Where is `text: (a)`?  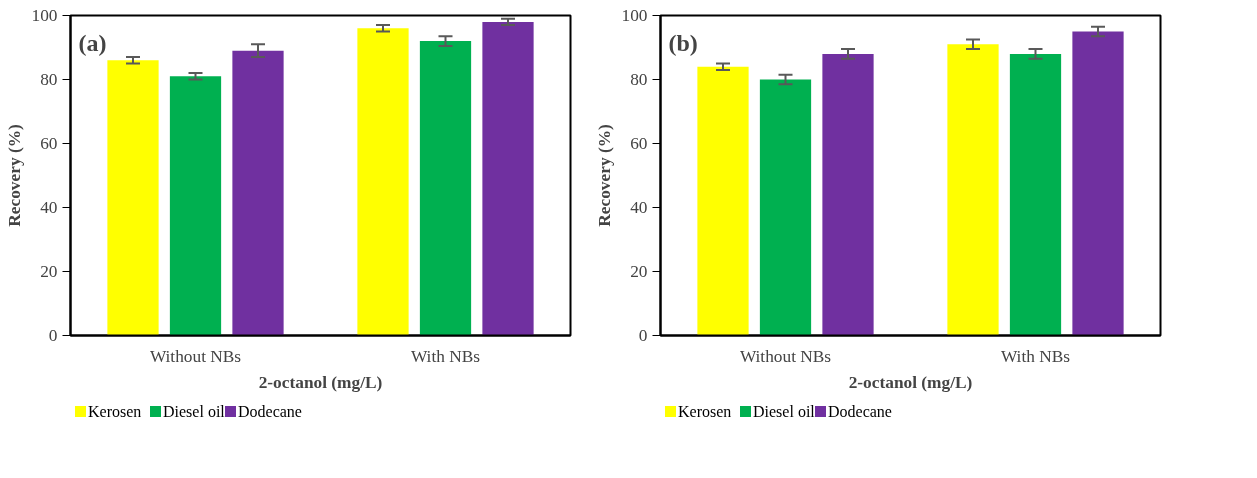
text: (a) is located at coordinates (92, 42).